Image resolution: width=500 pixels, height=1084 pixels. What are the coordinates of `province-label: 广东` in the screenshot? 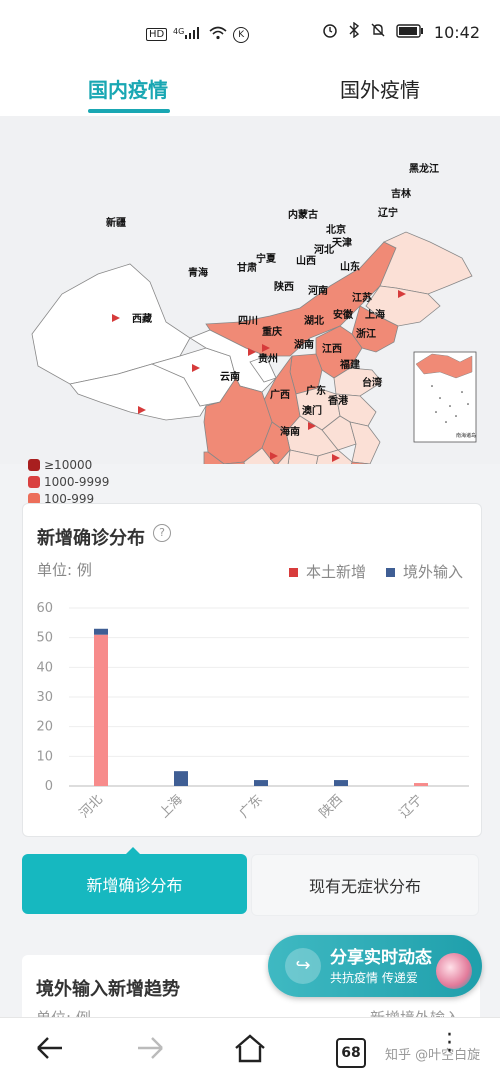 It's located at (316, 390).